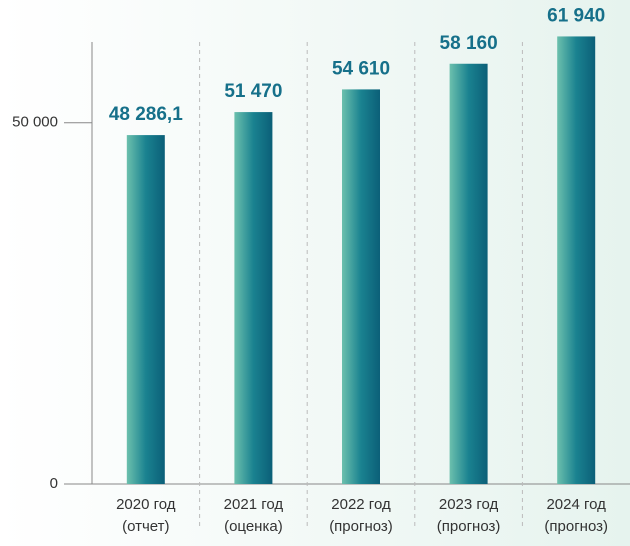 This screenshot has width=630, height=546. Describe the element at coordinates (145, 526) in the screenshot. I see `x-tick-label: (отчет)` at that location.